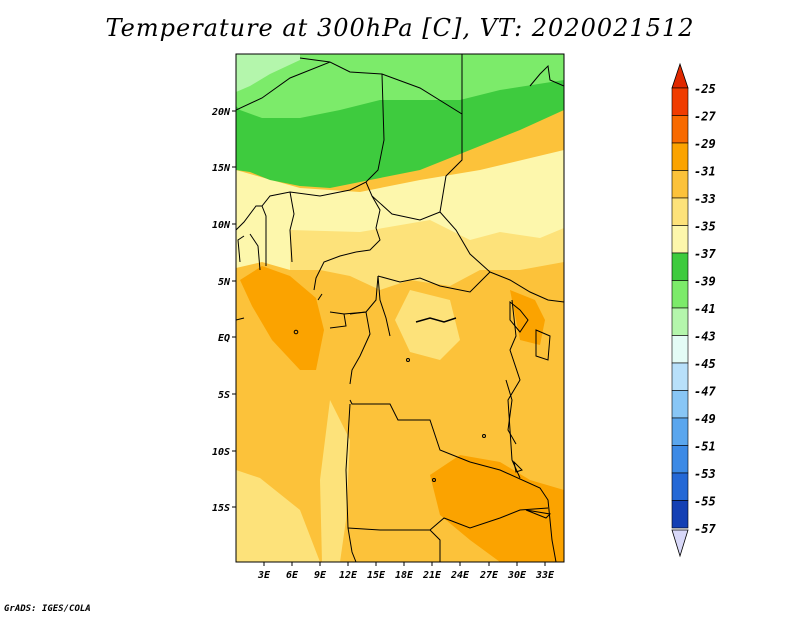  I want to click on lat-label-10n: 10N, so click(221, 225).